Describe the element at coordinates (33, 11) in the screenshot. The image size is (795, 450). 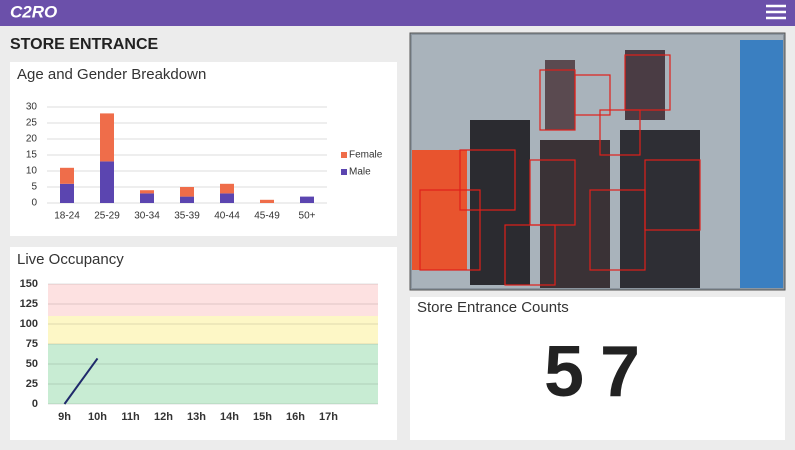
I see `logo: C2RO` at that location.